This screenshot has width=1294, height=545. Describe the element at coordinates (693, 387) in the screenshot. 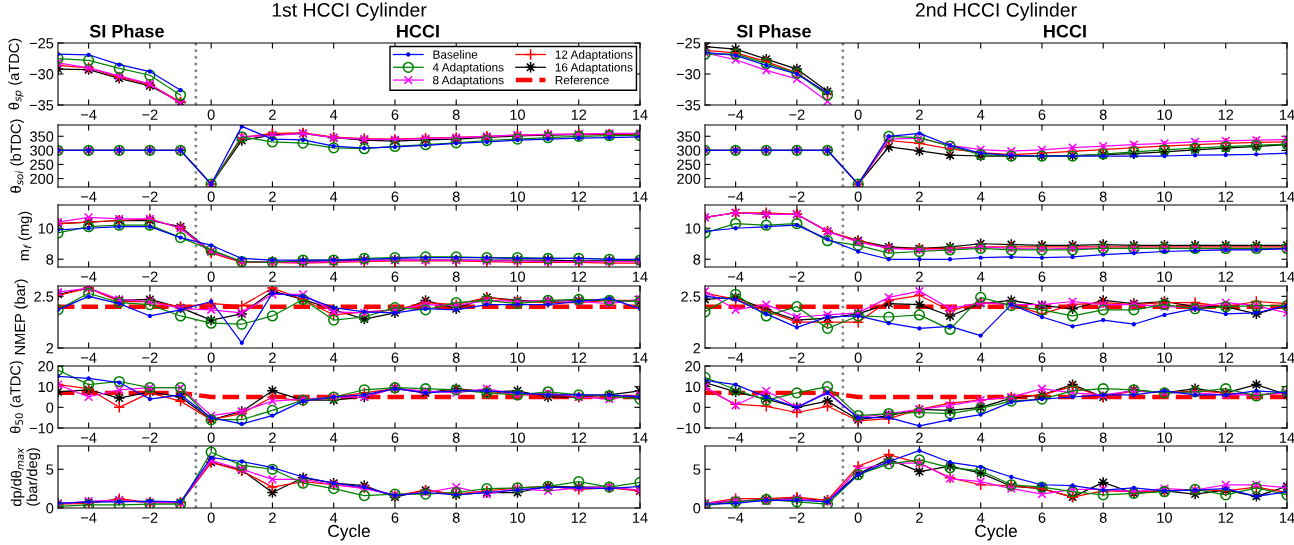

I see `y-tick-label: 10` at that location.